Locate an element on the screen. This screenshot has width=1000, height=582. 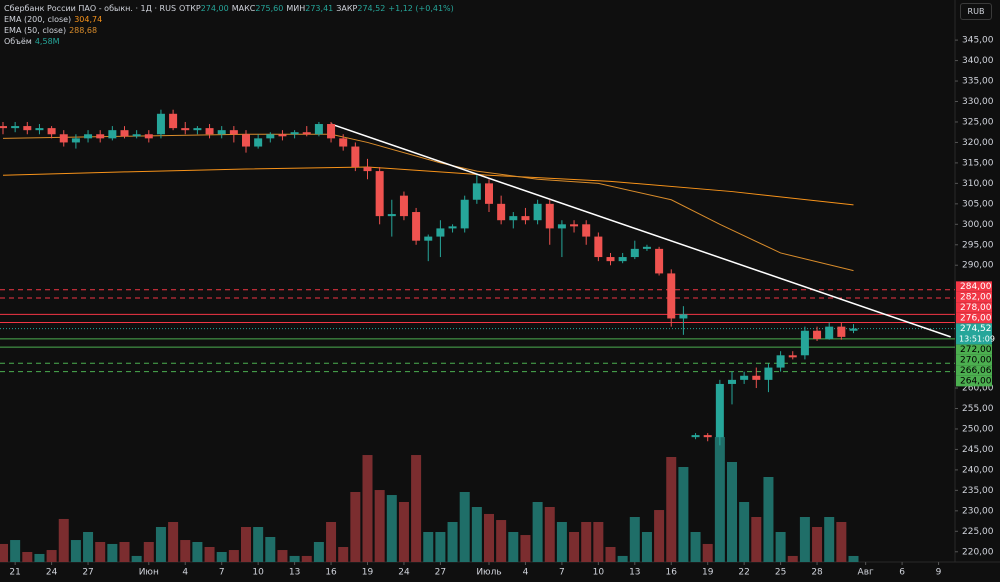
y-tick-label: 335,00 is located at coordinates (978, 82).